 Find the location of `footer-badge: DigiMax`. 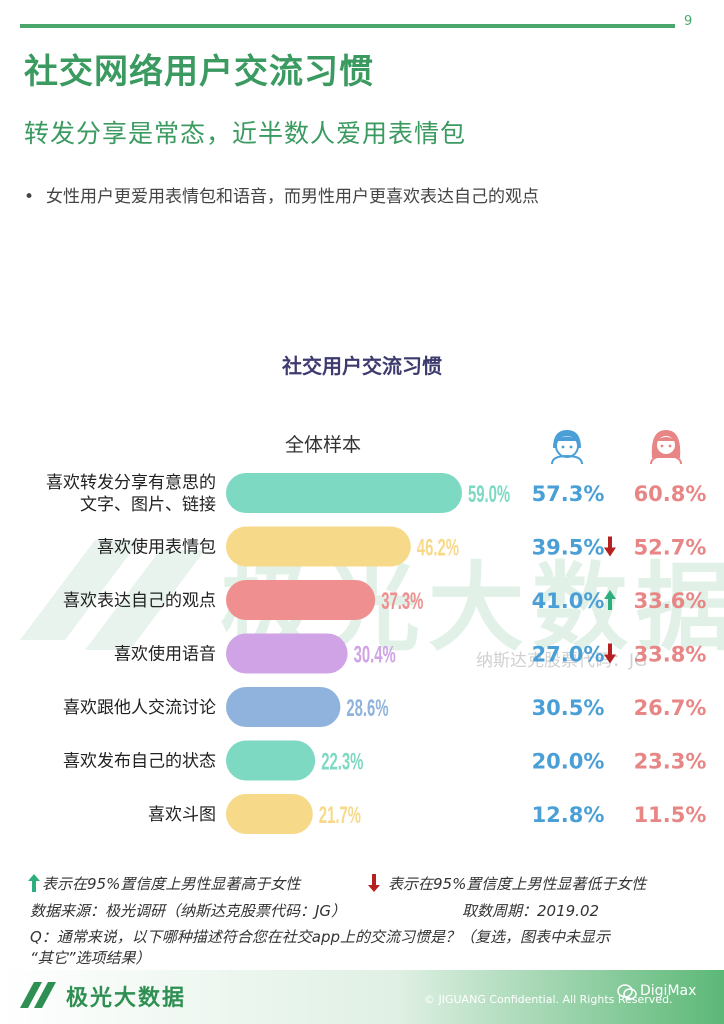

footer-badge: DigiMax is located at coordinates (668, 991).